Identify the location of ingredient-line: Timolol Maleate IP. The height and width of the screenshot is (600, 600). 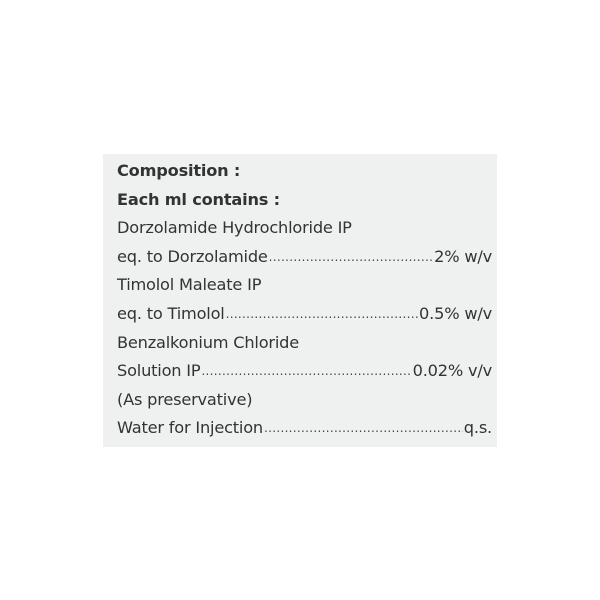
(304, 285).